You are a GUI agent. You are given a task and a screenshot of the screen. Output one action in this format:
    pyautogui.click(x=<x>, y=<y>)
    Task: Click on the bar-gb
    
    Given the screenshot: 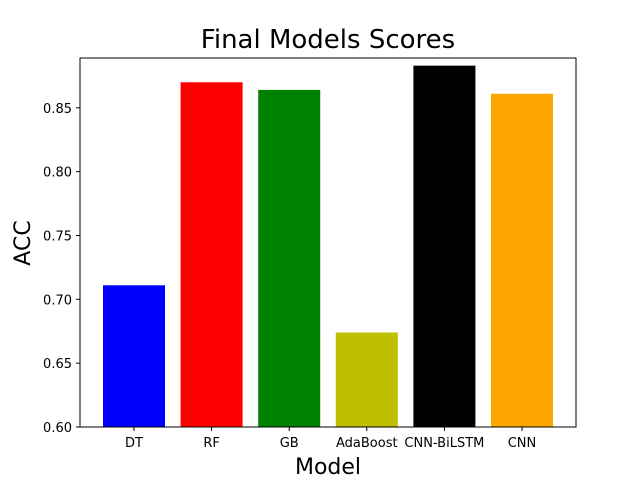 What is the action you would take?
    pyautogui.click(x=289, y=258)
    